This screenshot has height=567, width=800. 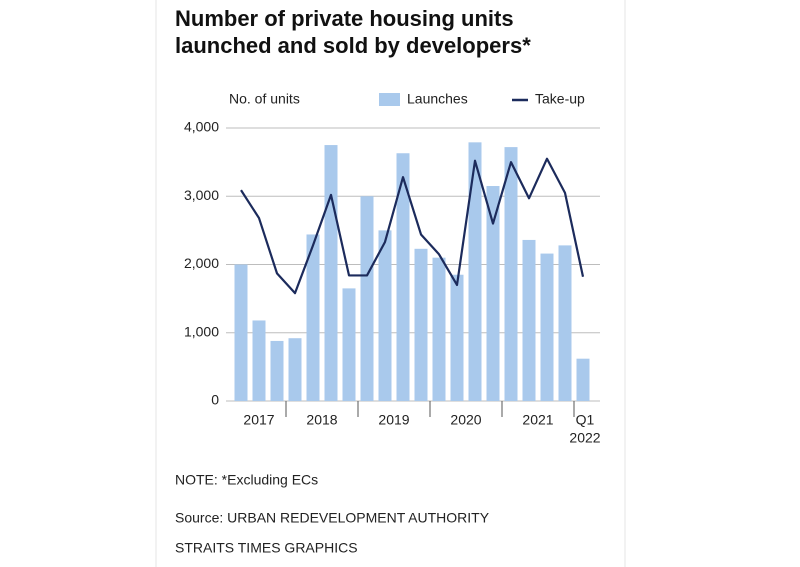 I want to click on legend-swatch, so click(x=389, y=99).